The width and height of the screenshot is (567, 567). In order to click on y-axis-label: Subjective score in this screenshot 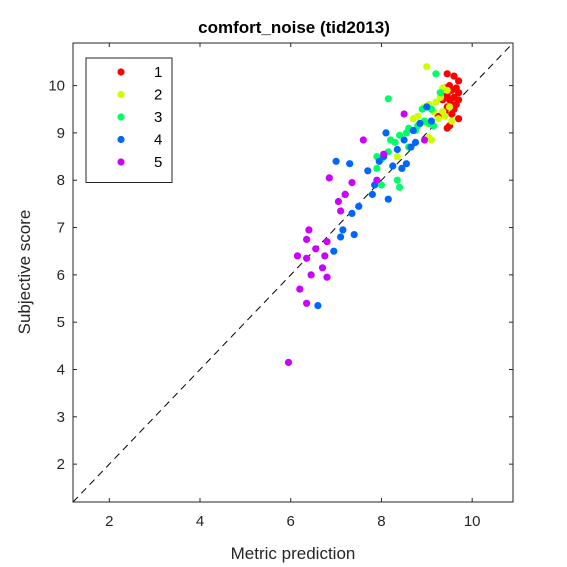, I will do `click(24, 272)`.